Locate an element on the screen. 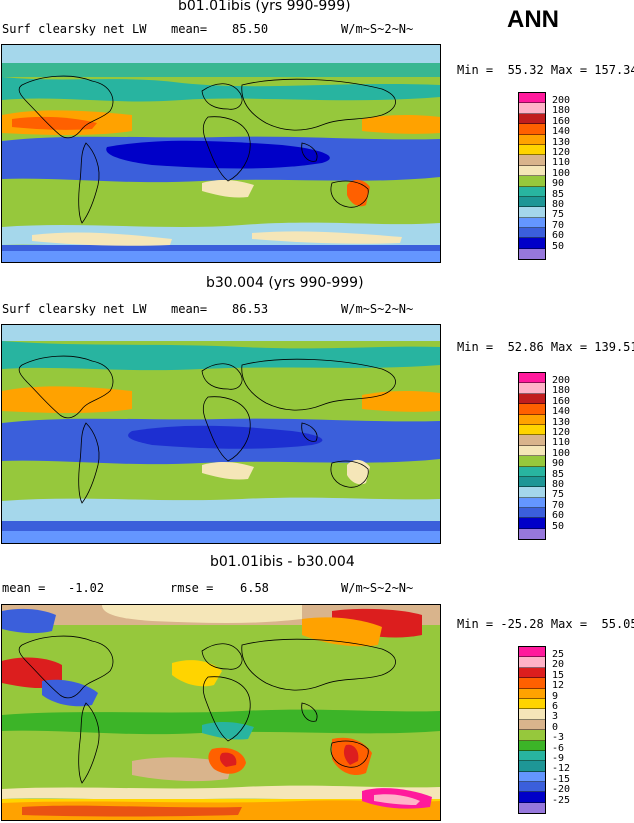 This screenshot has height=823, width=634. panel-1-mean-value: 85.50 is located at coordinates (250, 29).